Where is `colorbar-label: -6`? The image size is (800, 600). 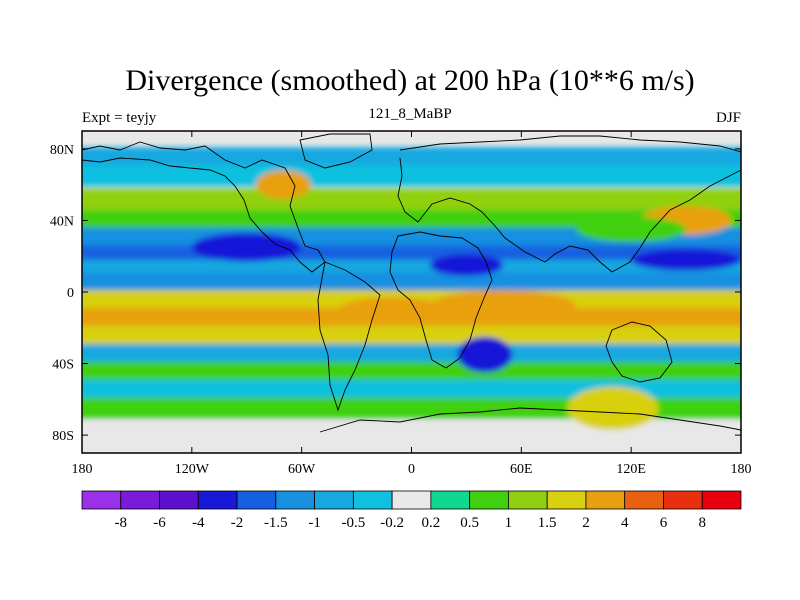
colorbar-label: -6 is located at coordinates (159, 523).